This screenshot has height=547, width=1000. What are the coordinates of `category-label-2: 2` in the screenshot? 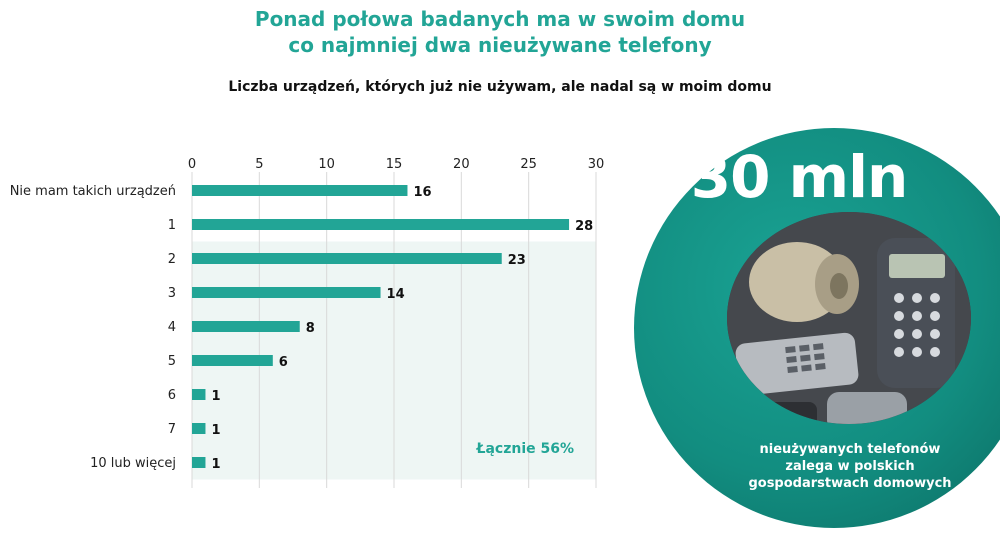 It's located at (172, 259).